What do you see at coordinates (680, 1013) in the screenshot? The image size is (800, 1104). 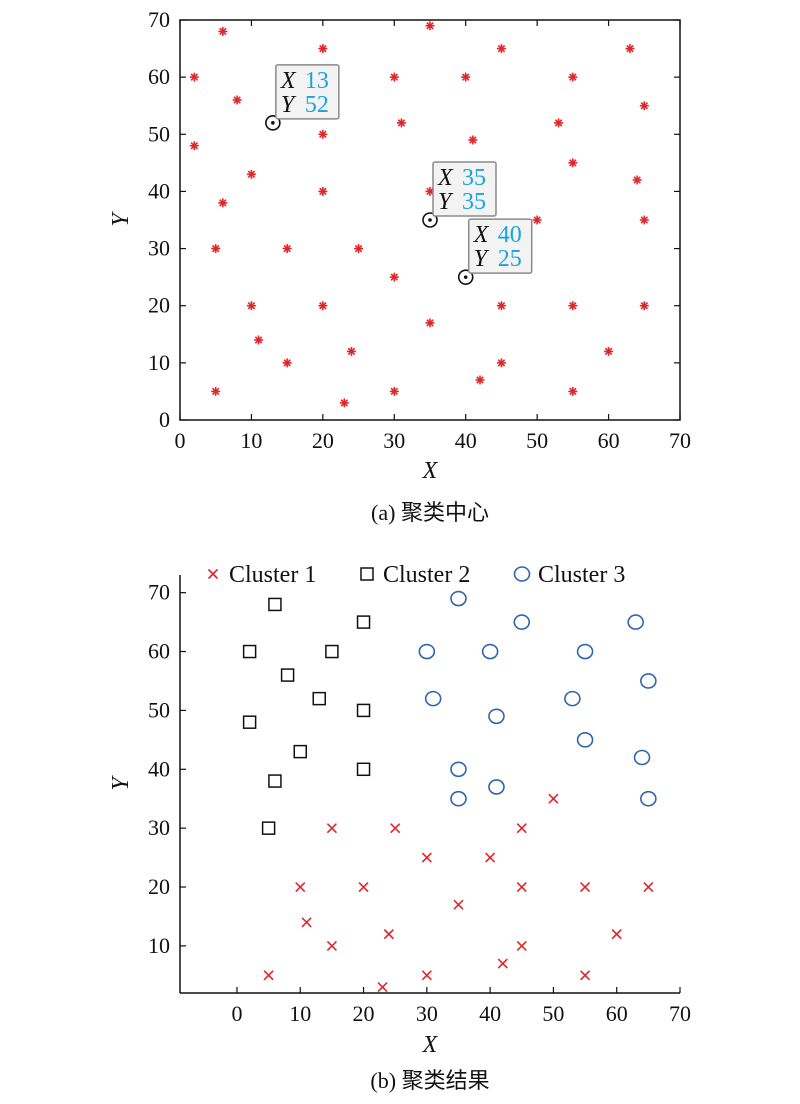 I see `plot-b-x-tick-label: 70` at bounding box center [680, 1013].